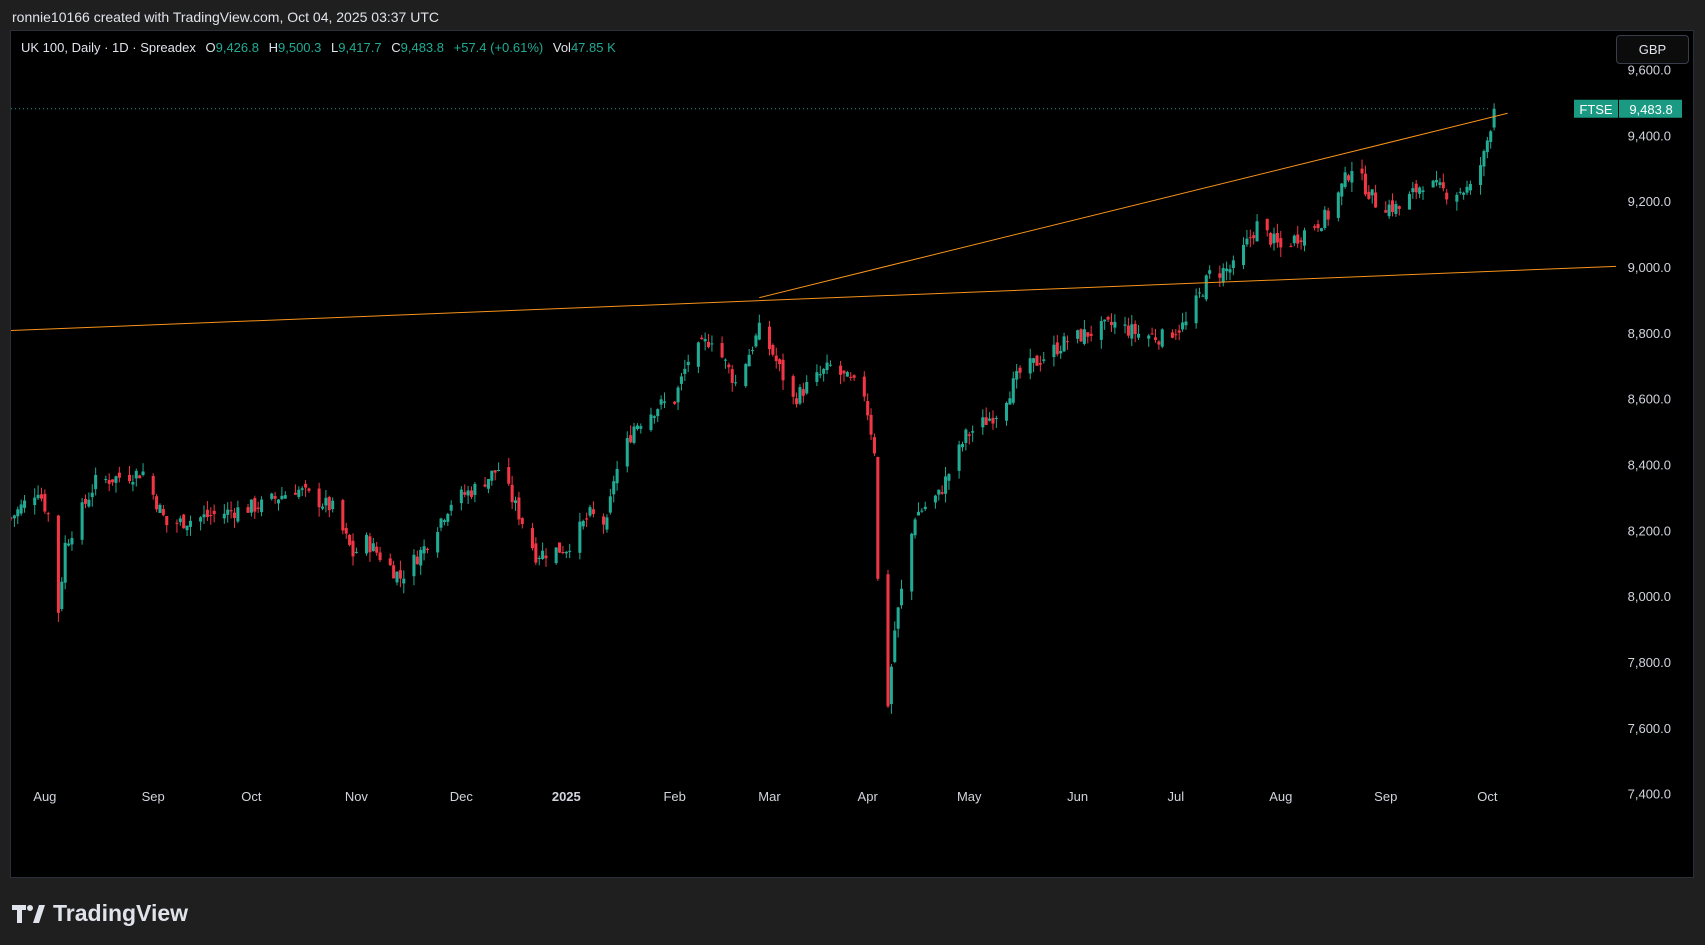  Describe the element at coordinates (674, 796) in the screenshot. I see `x-axis-label: Feb` at that location.